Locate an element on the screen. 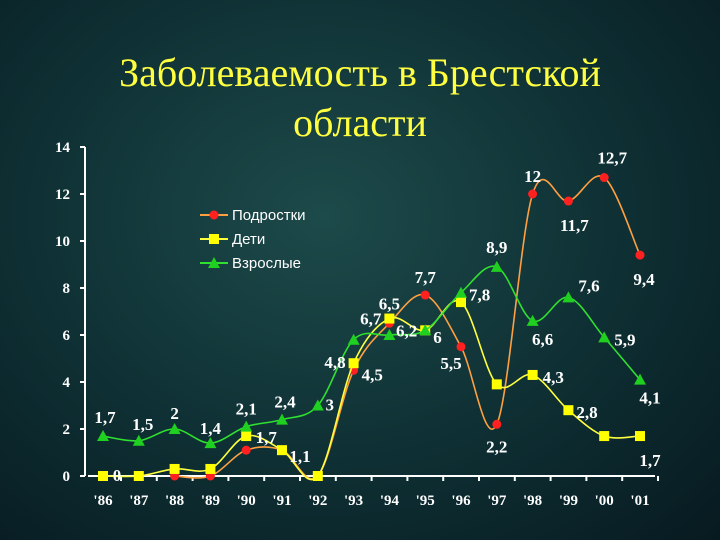 The height and width of the screenshot is (540, 720). x-tick-label: '90 is located at coordinates (246, 501).